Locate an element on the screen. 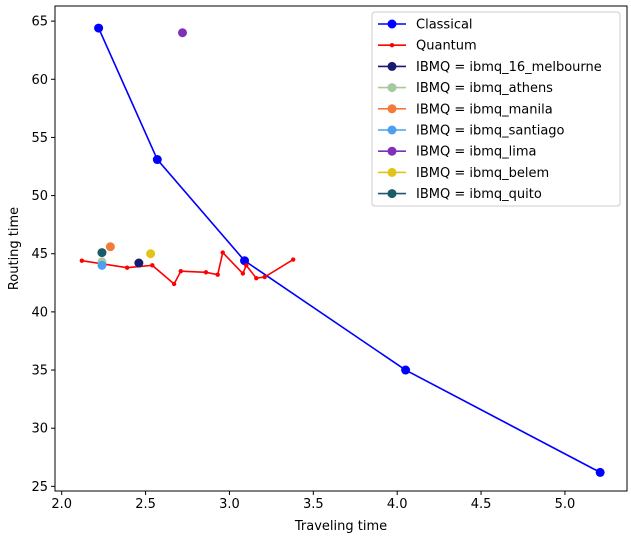 The height and width of the screenshot is (536, 631). legend-entry: IBMQ = ibmq_manila is located at coordinates (465, 109).